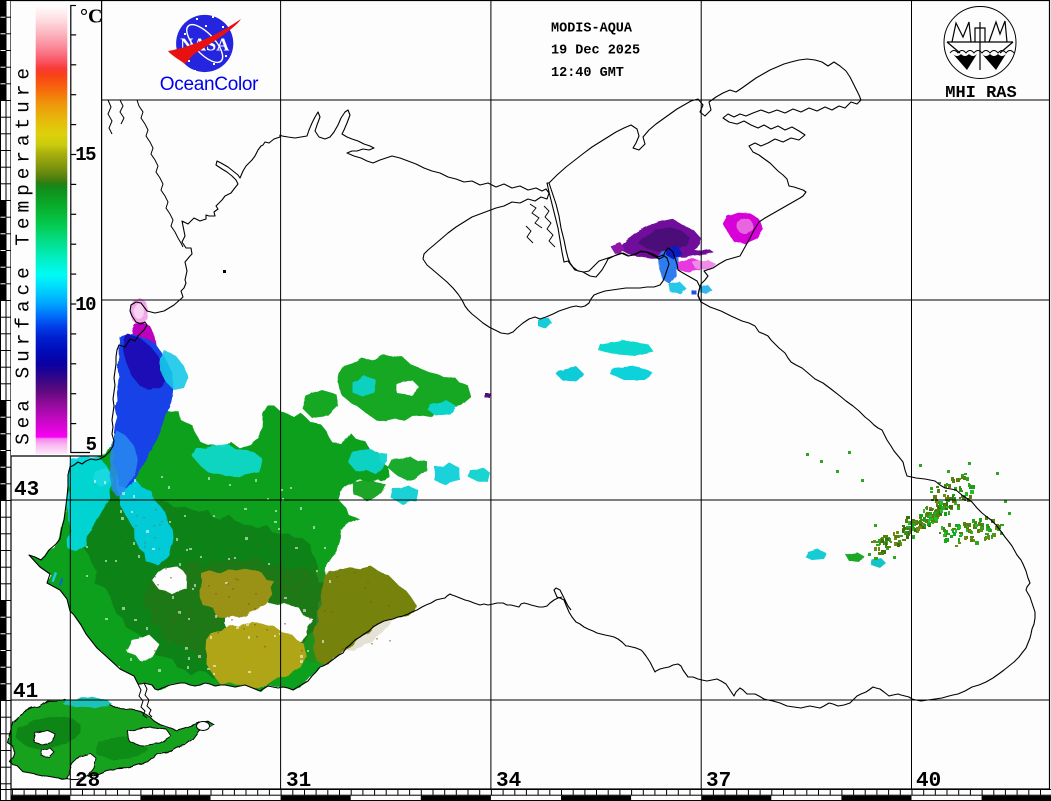 This screenshot has width=1051, height=801. I want to click on svg-text: 37, so click(718, 781).